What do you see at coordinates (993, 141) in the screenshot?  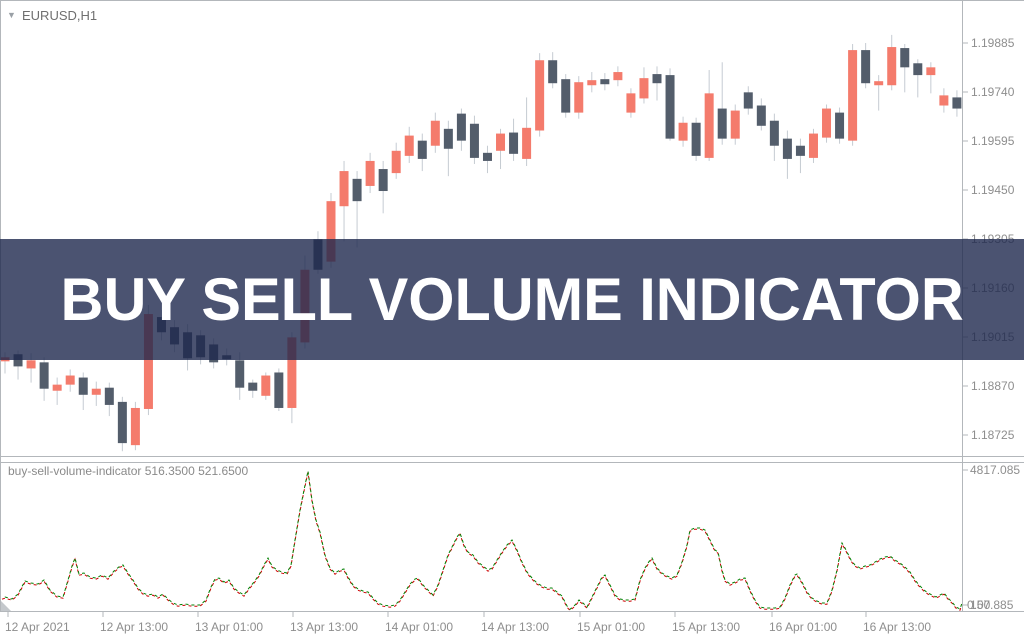 I see `svg-text: 1.19595` at bounding box center [993, 141].